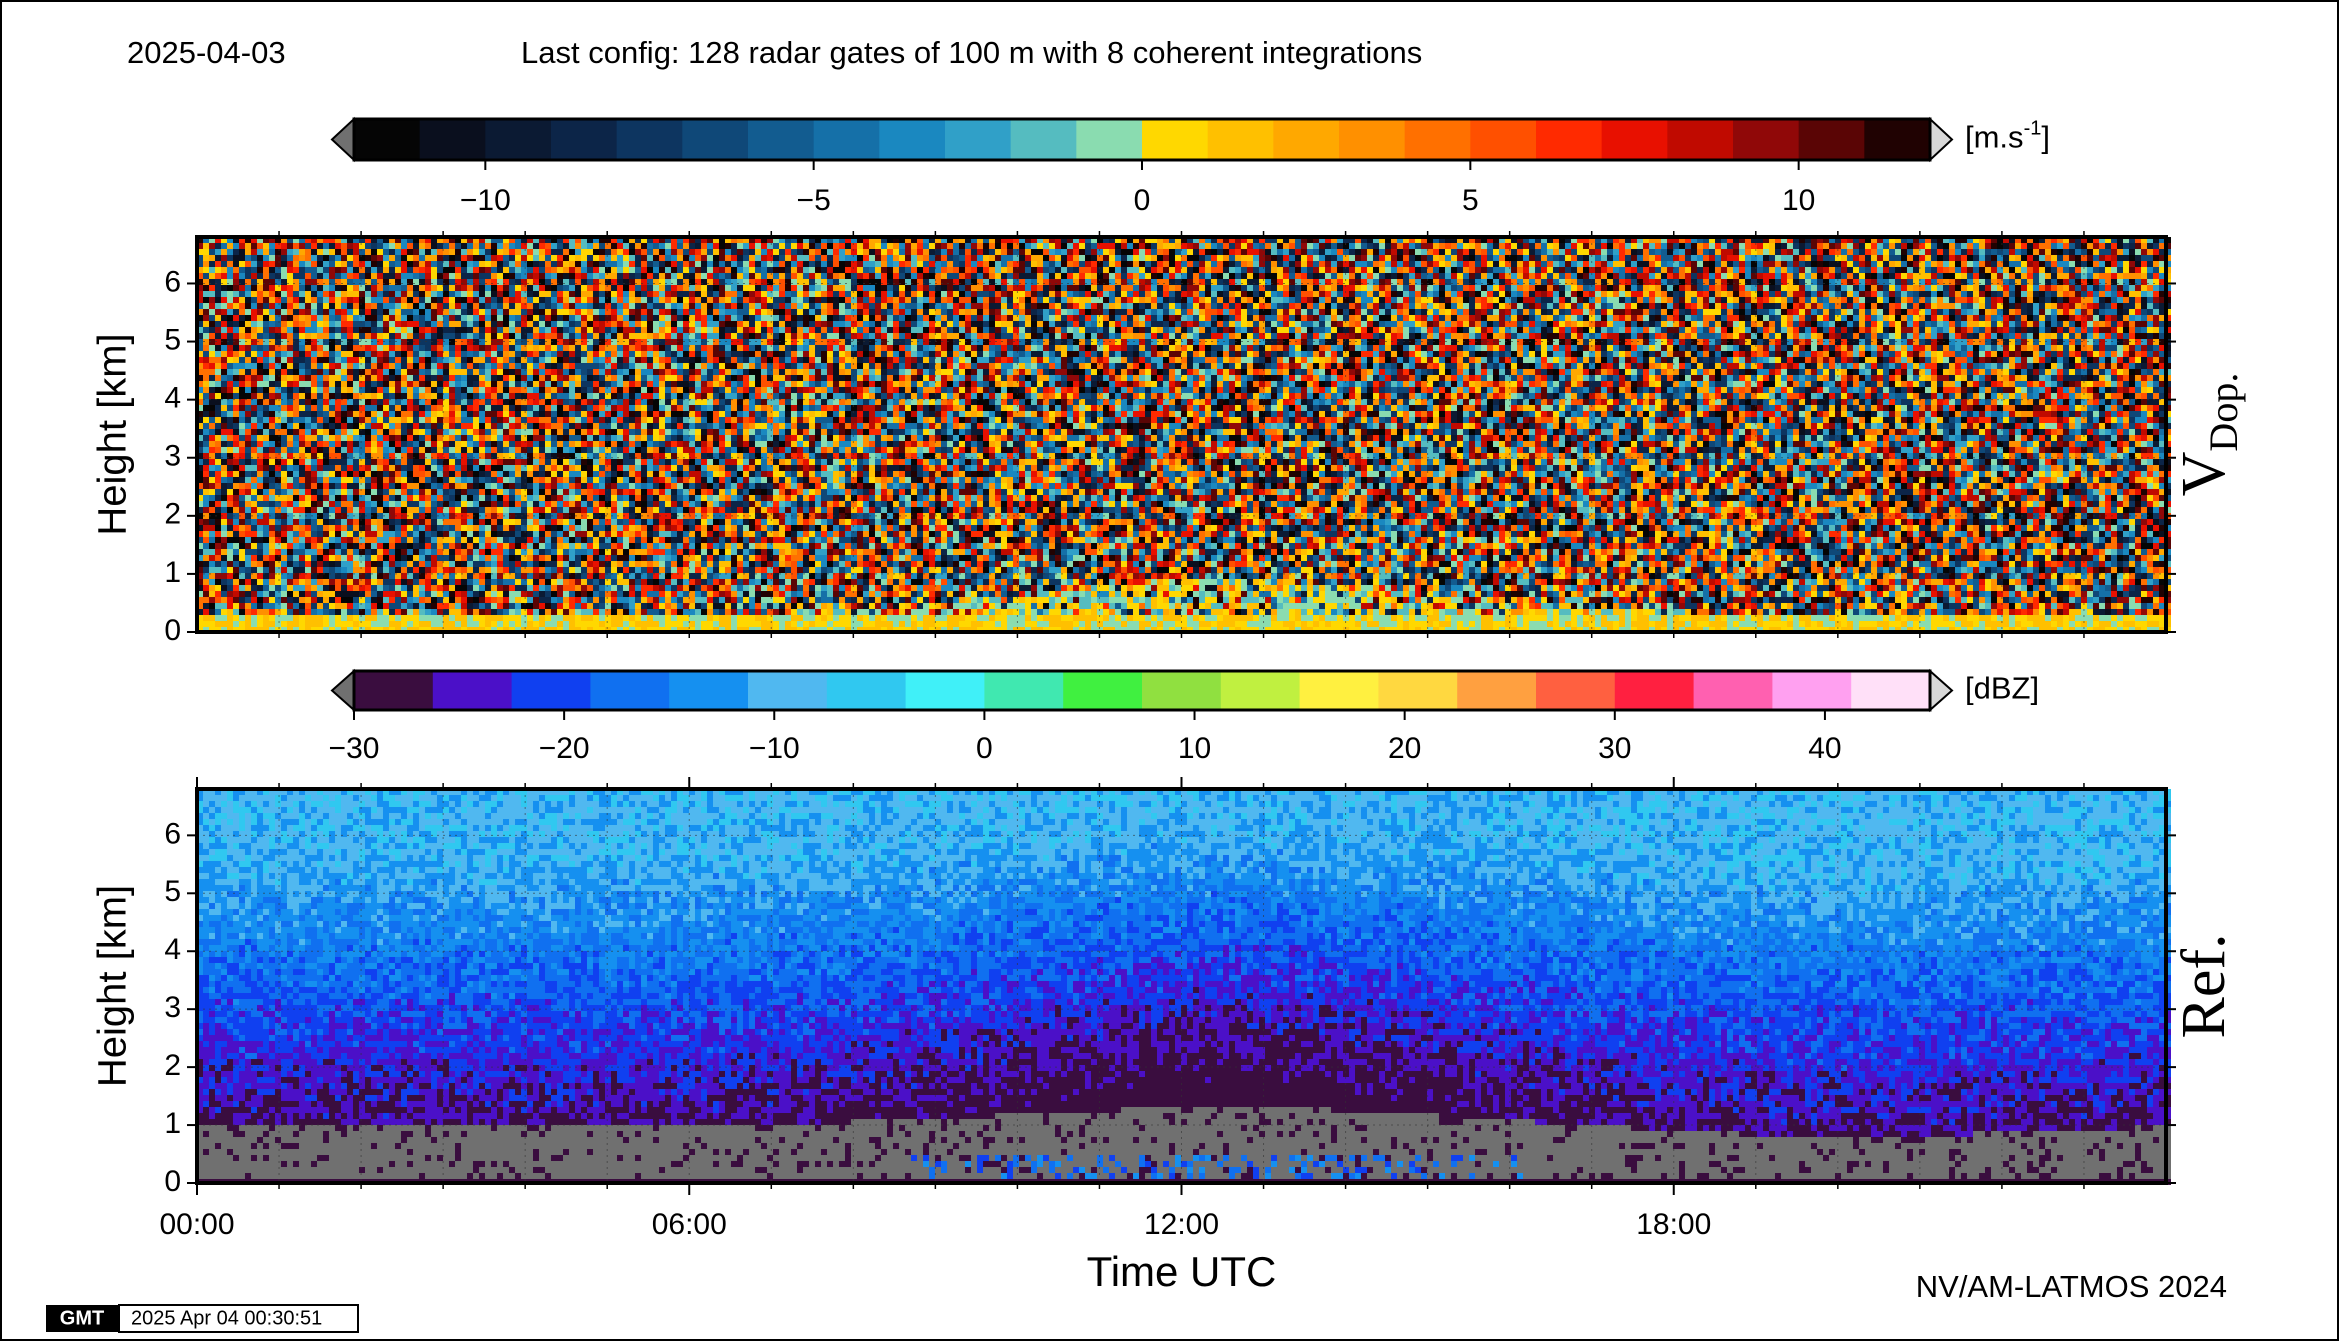  I want to click on colorbar-frame, so click(1142, 690).